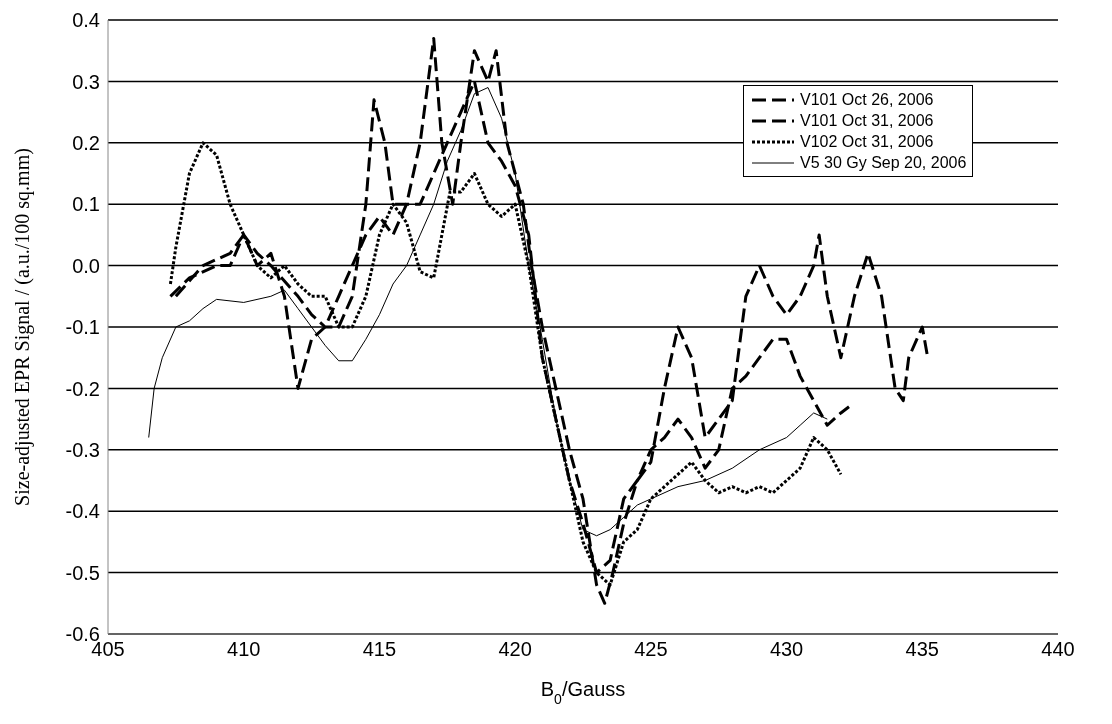 The height and width of the screenshot is (724, 1112). I want to click on y-tick-label: -0.3, so click(82, 449).